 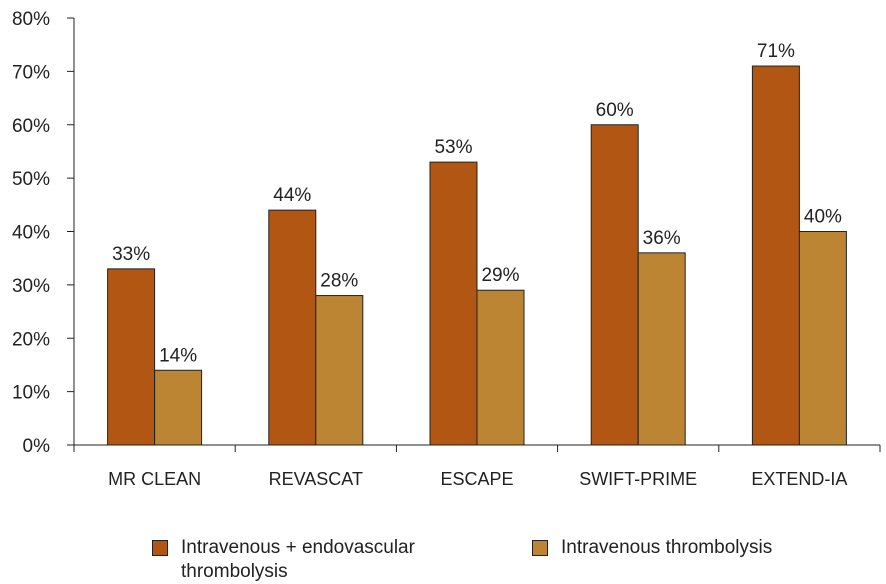 I want to click on x-tick-label: REVASCAT, so click(x=316, y=479).